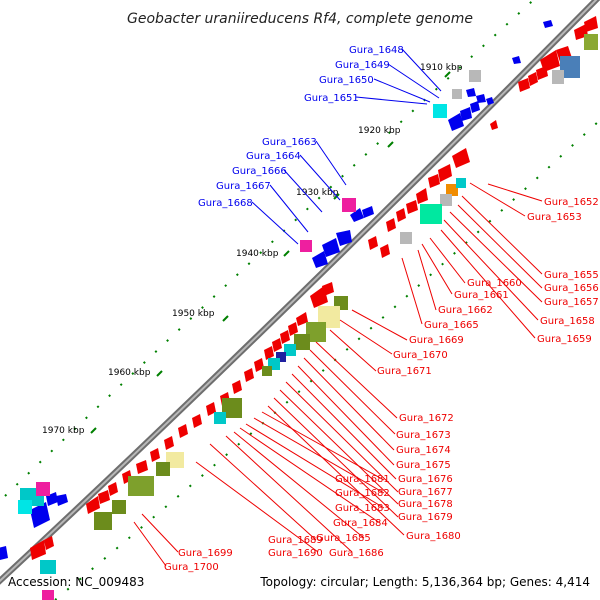  I want to click on gene-label-forward: Gura_1648, so click(376, 50).